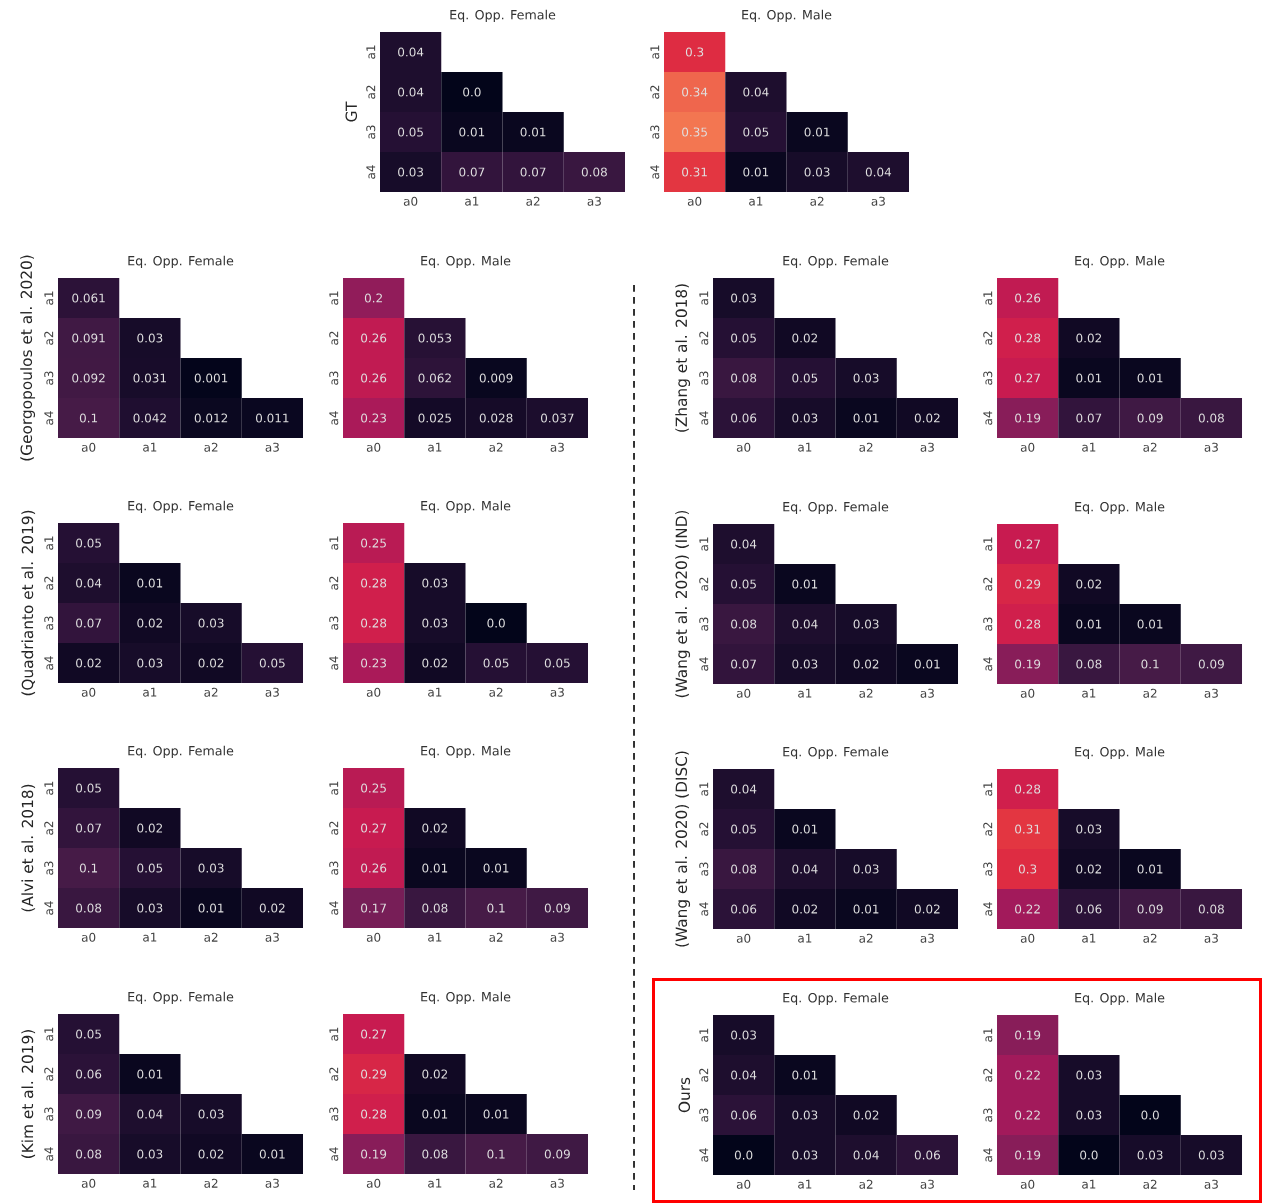  What do you see at coordinates (695, 92) in the screenshot?
I see `data-label: 0.34` at bounding box center [695, 92].